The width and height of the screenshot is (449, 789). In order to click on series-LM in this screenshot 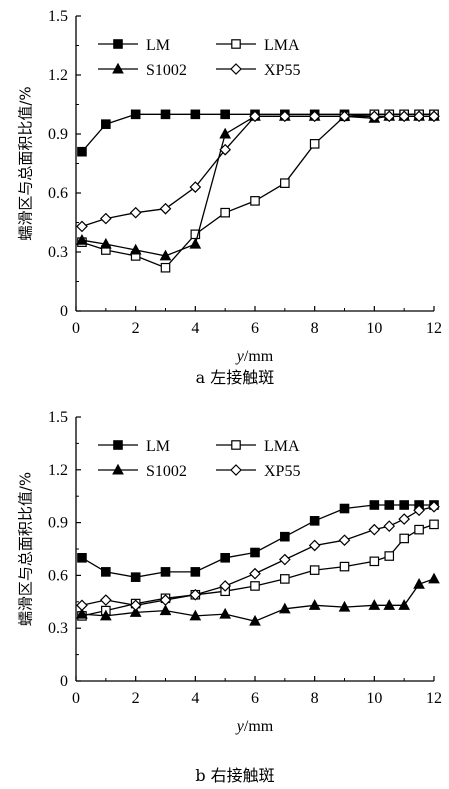, I will do `click(258, 541)`.